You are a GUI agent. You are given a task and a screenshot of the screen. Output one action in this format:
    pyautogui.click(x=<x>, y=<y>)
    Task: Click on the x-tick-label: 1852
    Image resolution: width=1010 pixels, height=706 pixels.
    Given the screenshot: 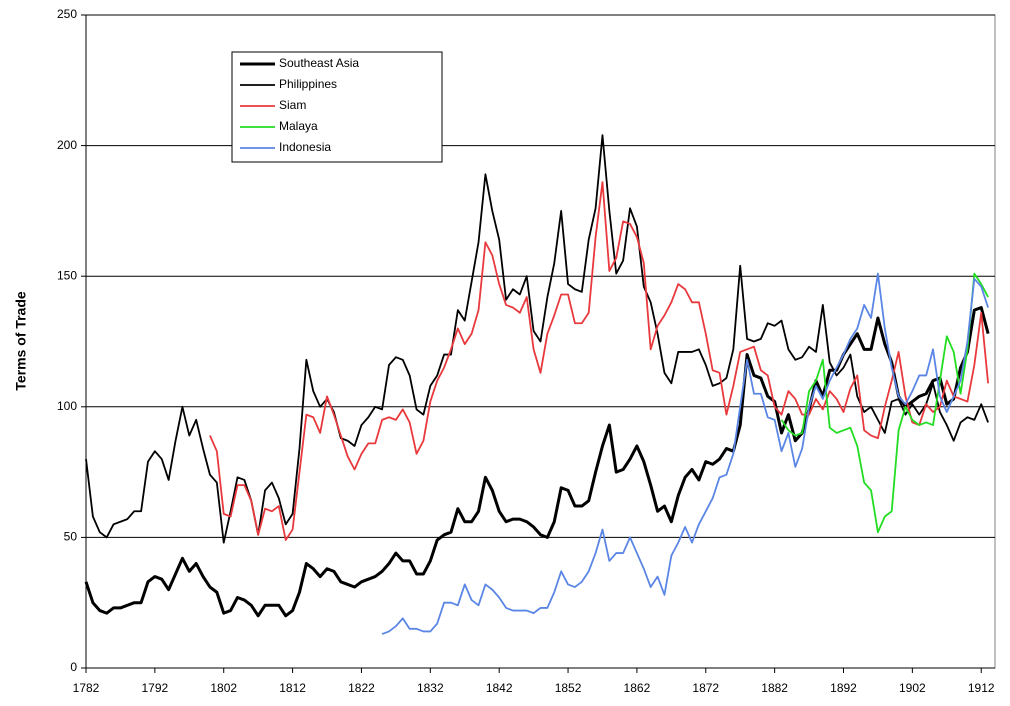 What is the action you would take?
    pyautogui.click(x=568, y=688)
    